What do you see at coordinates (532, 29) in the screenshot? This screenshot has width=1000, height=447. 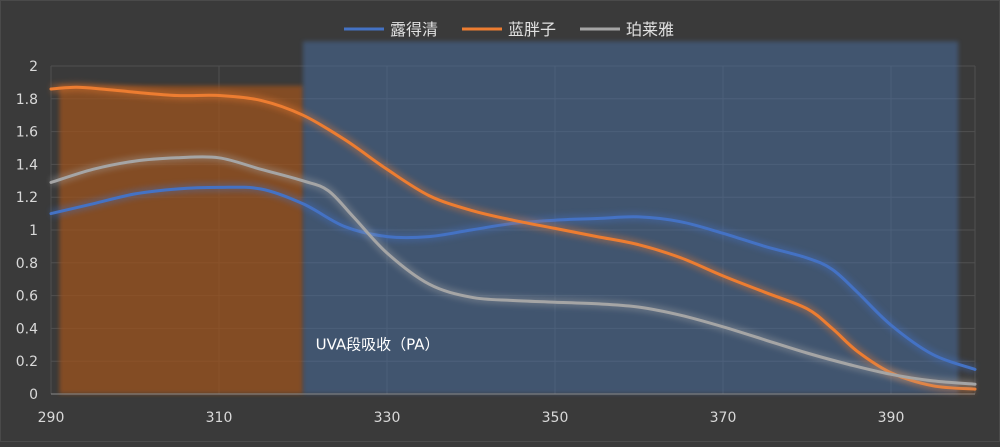 I see `legend-label: 蓝胖子` at bounding box center [532, 29].